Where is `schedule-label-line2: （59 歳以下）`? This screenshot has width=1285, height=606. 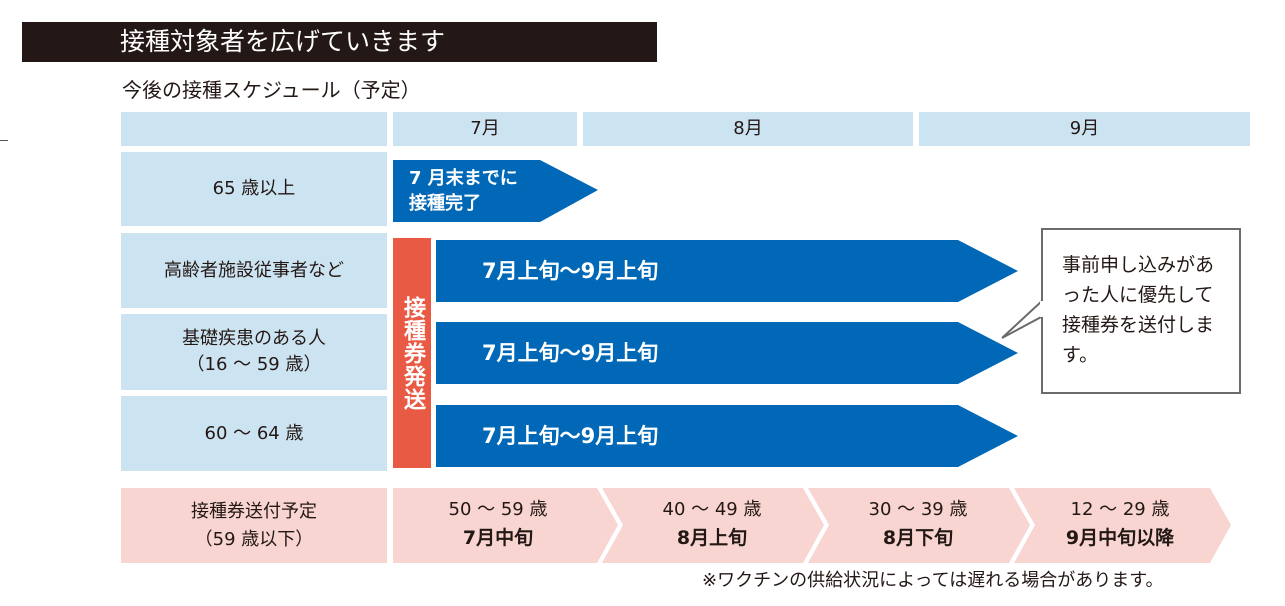 schedule-label-line2: （59 歳以下） is located at coordinates (254, 539).